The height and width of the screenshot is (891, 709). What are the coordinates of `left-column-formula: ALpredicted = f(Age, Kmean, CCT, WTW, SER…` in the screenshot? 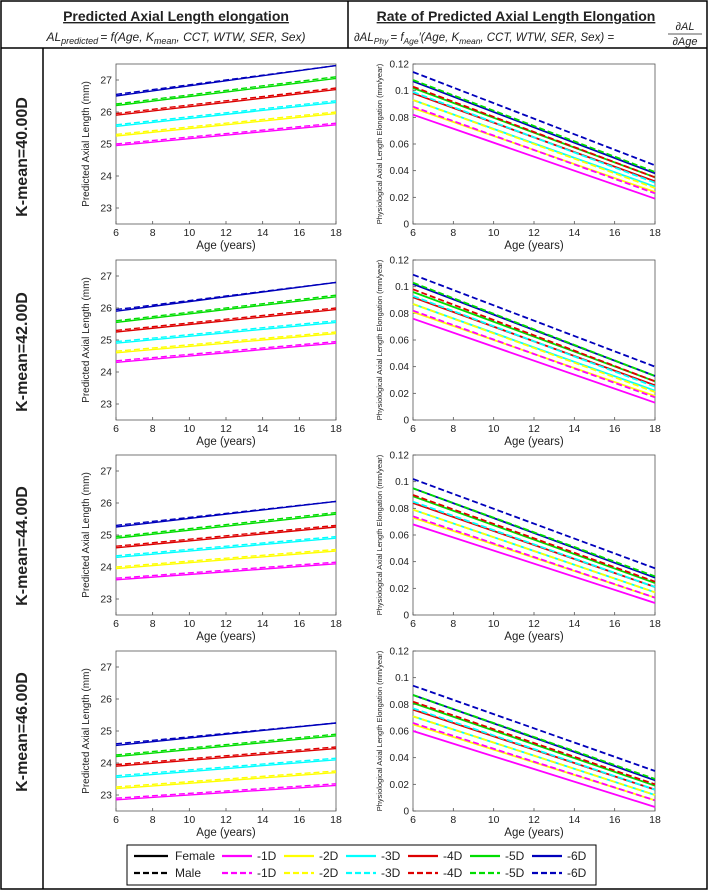 It's located at (175, 38).